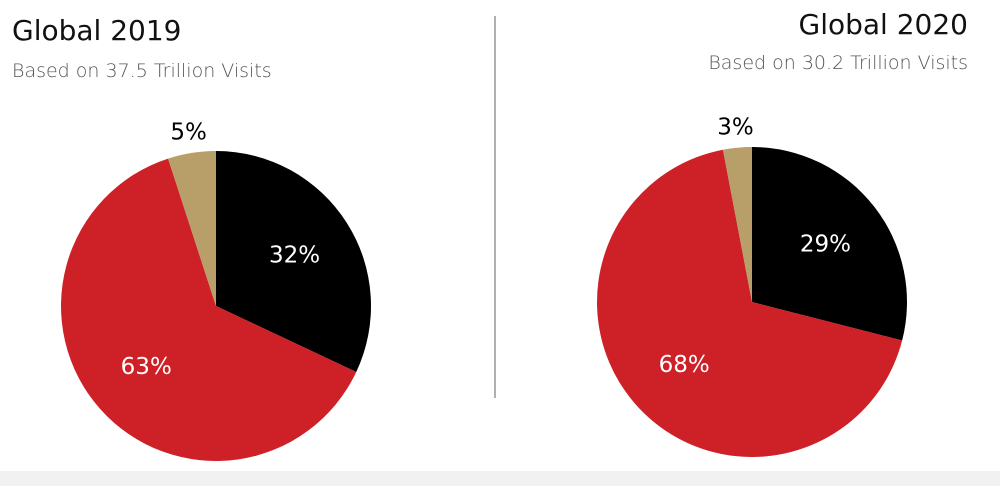 This screenshot has height=501, width=1000. Describe the element at coordinates (500, 478) in the screenshot. I see `bottom-band` at that location.